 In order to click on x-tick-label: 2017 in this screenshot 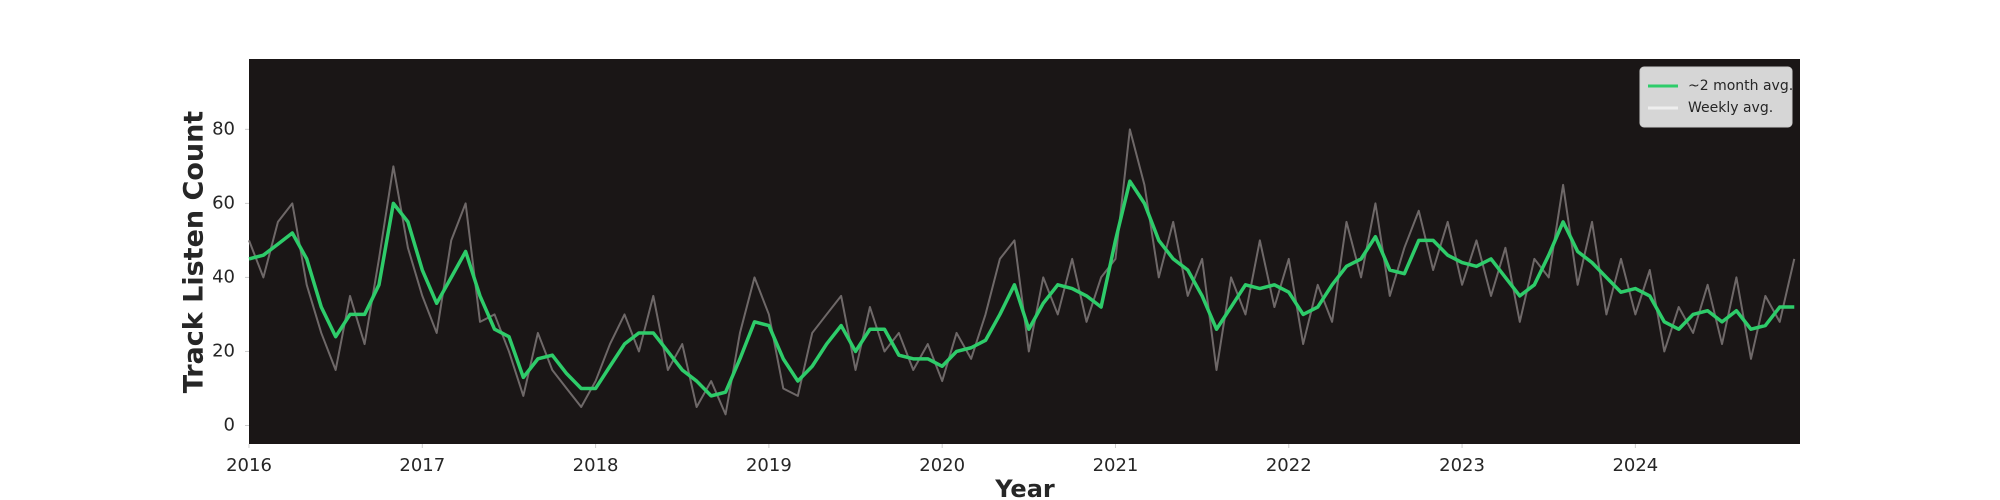, I will do `click(422, 465)`.